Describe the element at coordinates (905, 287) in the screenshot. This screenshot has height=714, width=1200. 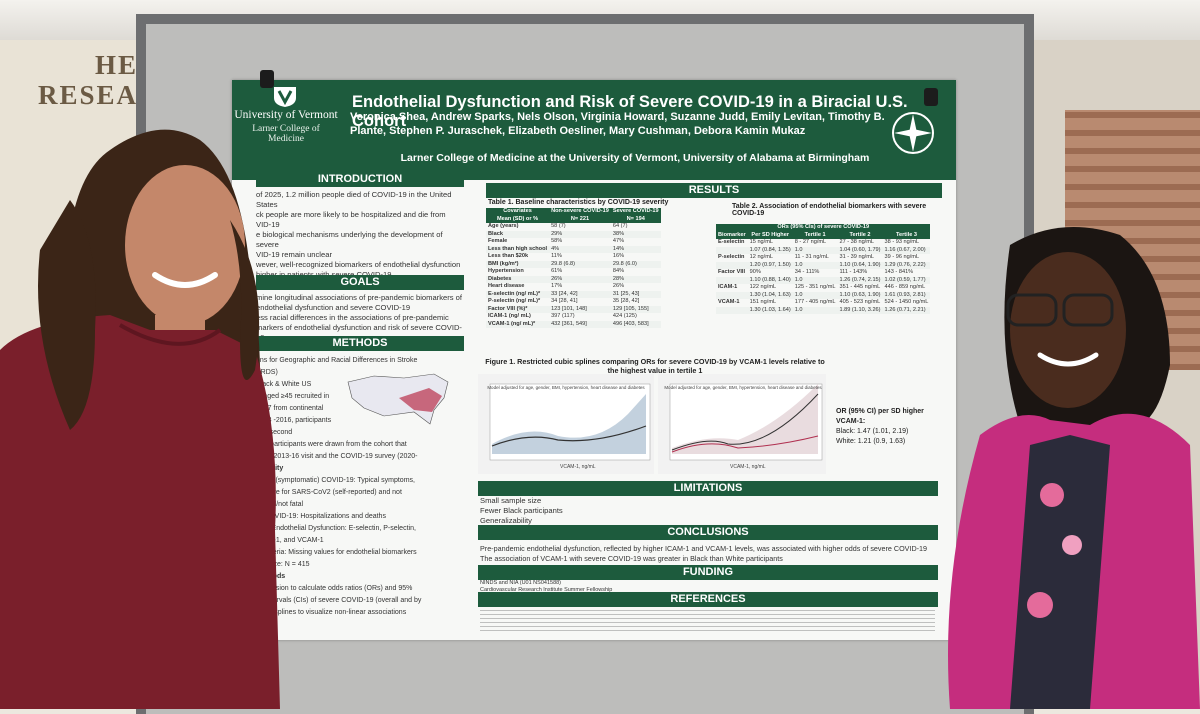
I see `table-cell: 446 - 859 ng/mL` at that location.